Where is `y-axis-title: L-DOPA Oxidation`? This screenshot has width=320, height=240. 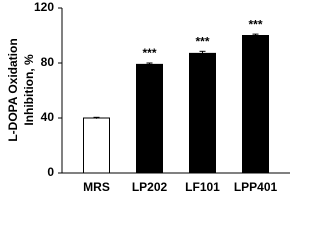
y-axis-title: L-DOPA Oxidation is located at coordinates (13, 89).